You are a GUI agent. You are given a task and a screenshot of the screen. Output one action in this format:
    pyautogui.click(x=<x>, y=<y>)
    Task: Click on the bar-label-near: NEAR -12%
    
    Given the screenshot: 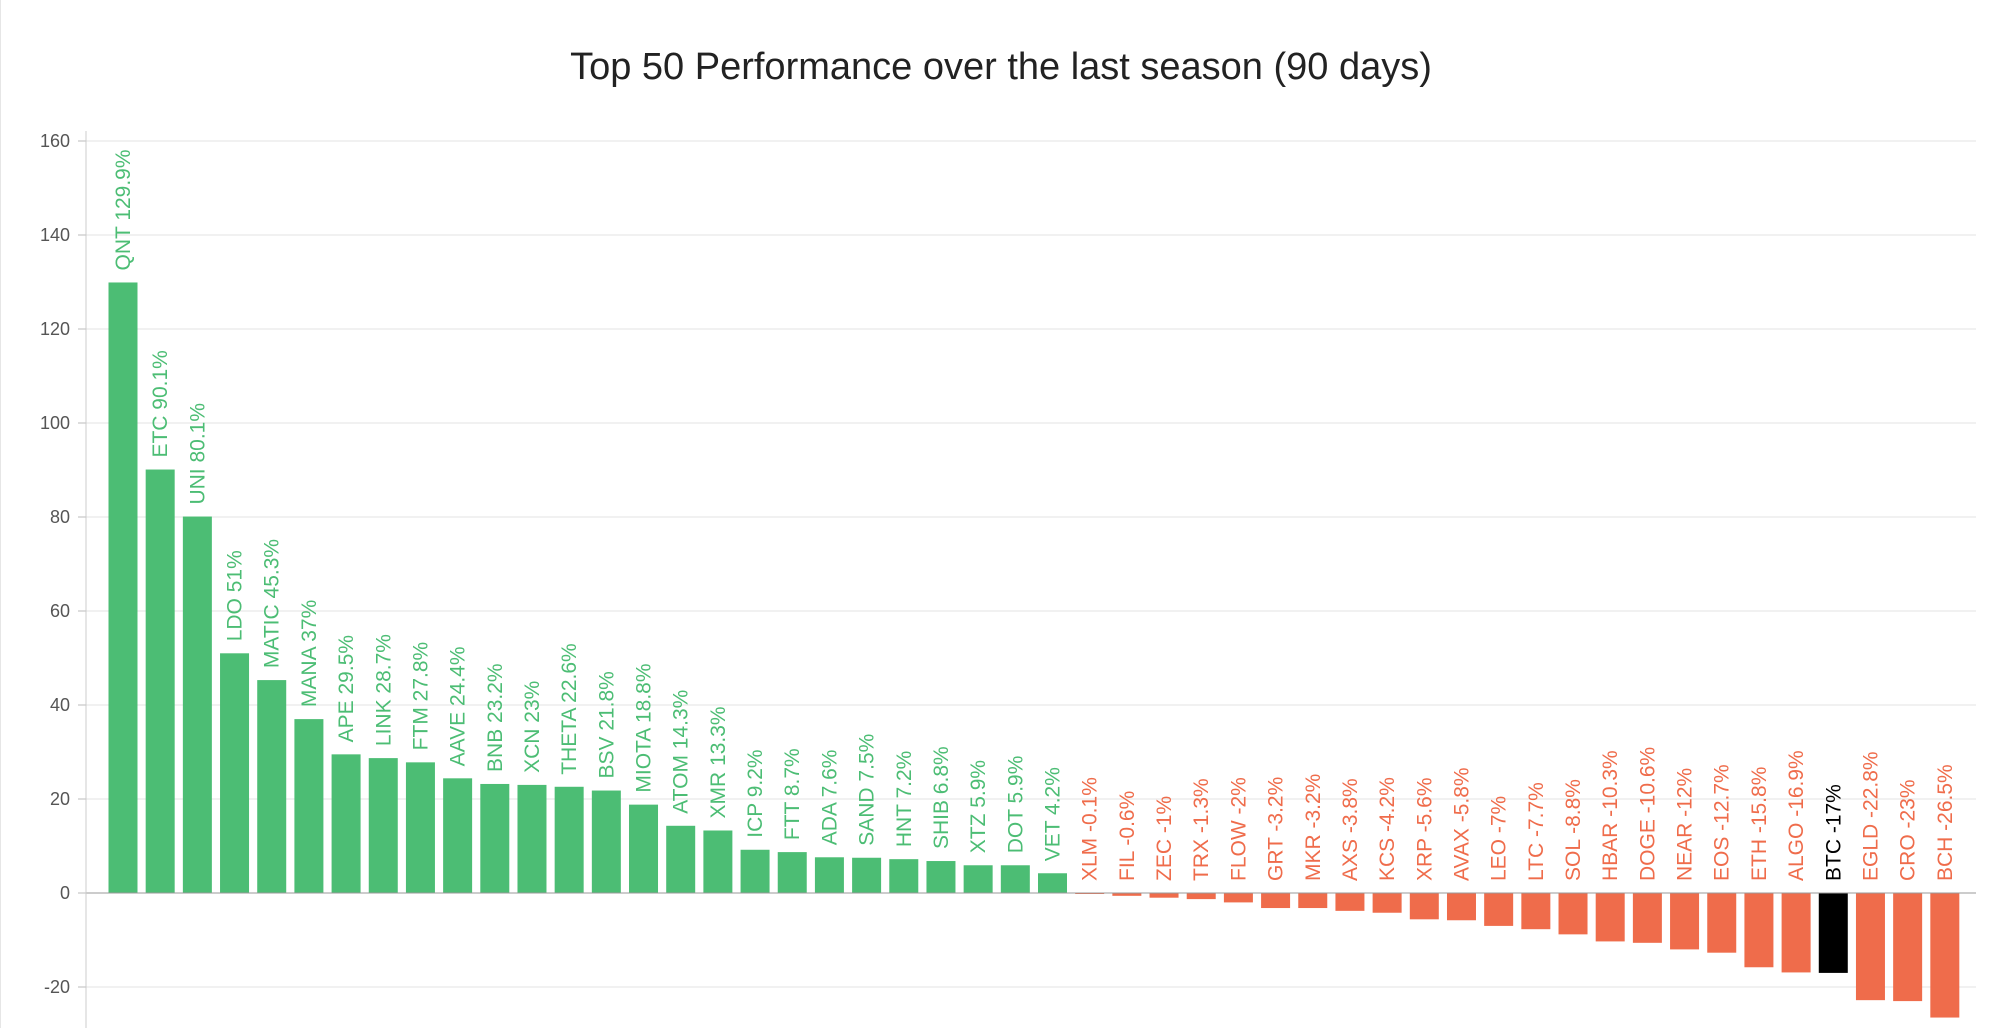 What is the action you would take?
    pyautogui.click(x=1685, y=824)
    